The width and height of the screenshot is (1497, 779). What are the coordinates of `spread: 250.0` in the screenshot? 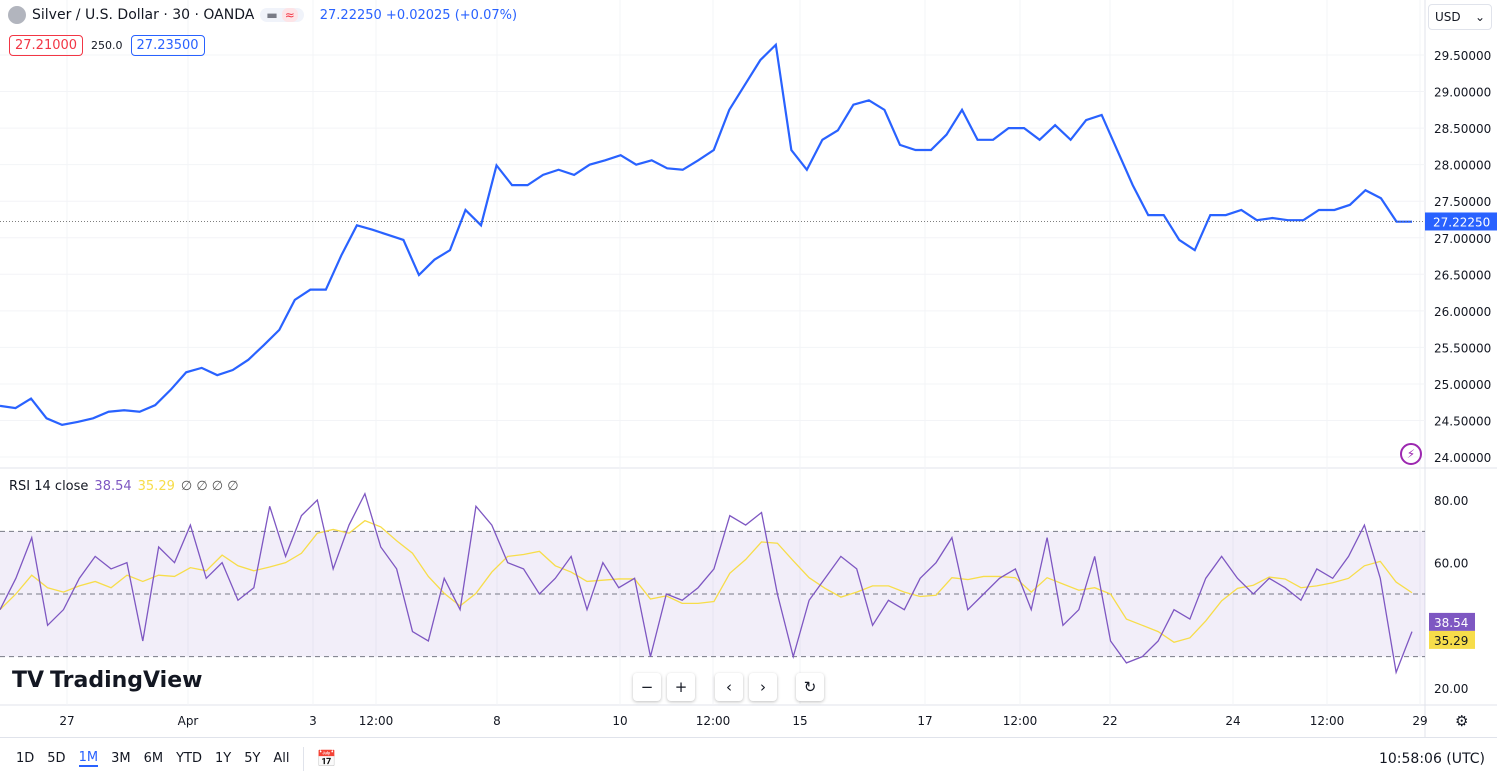 It's located at (107, 45).